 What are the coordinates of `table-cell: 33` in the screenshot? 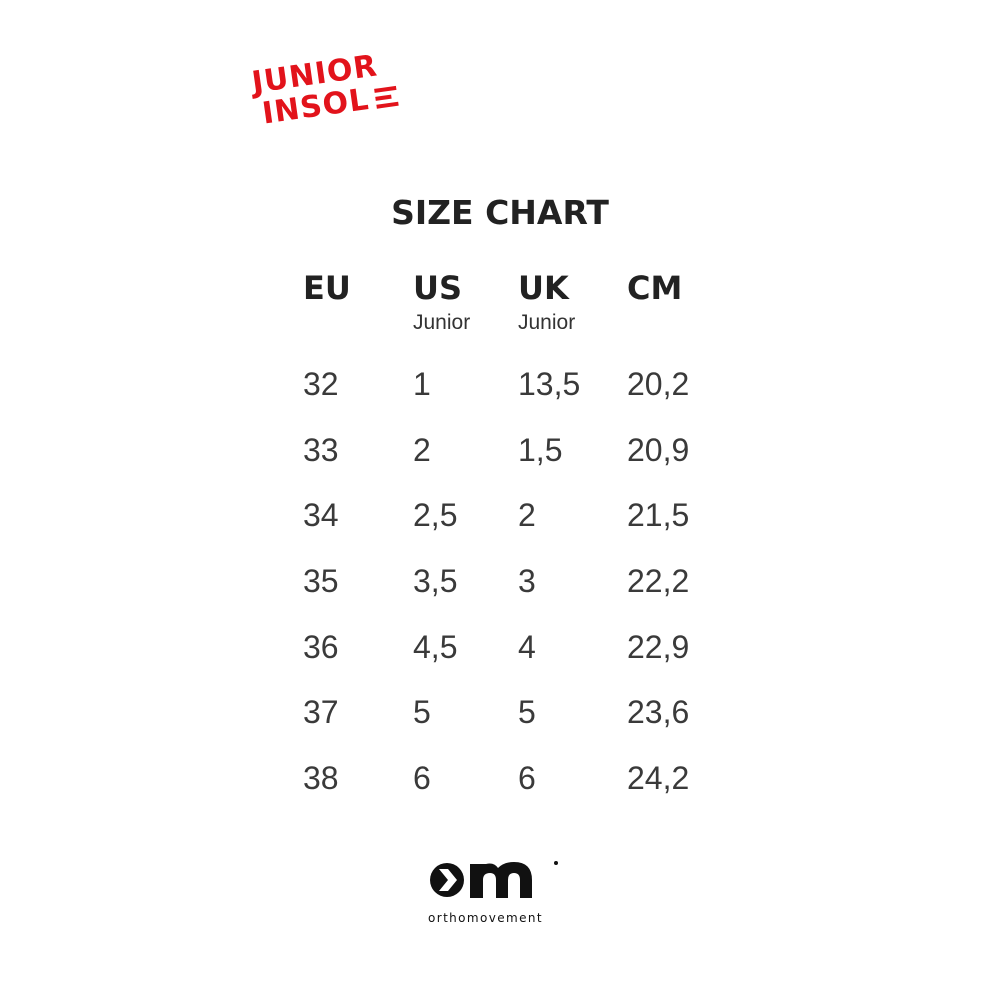 It's located at (321, 449).